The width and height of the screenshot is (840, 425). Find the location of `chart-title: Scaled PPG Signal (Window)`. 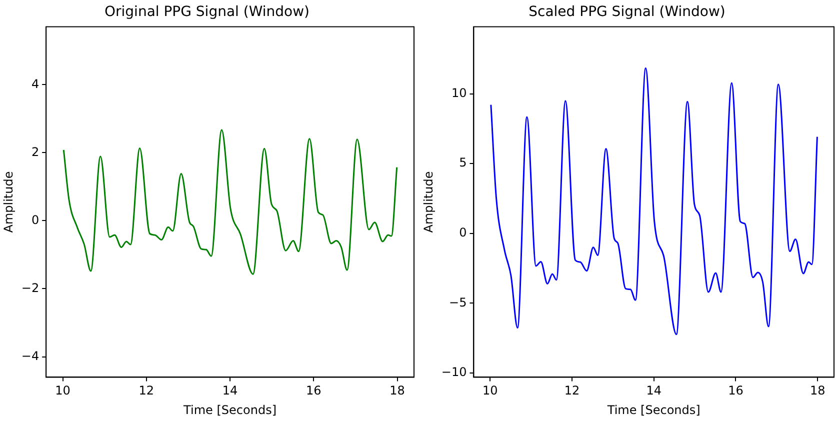

chart-title: Scaled PPG Signal (Window) is located at coordinates (627, 12).